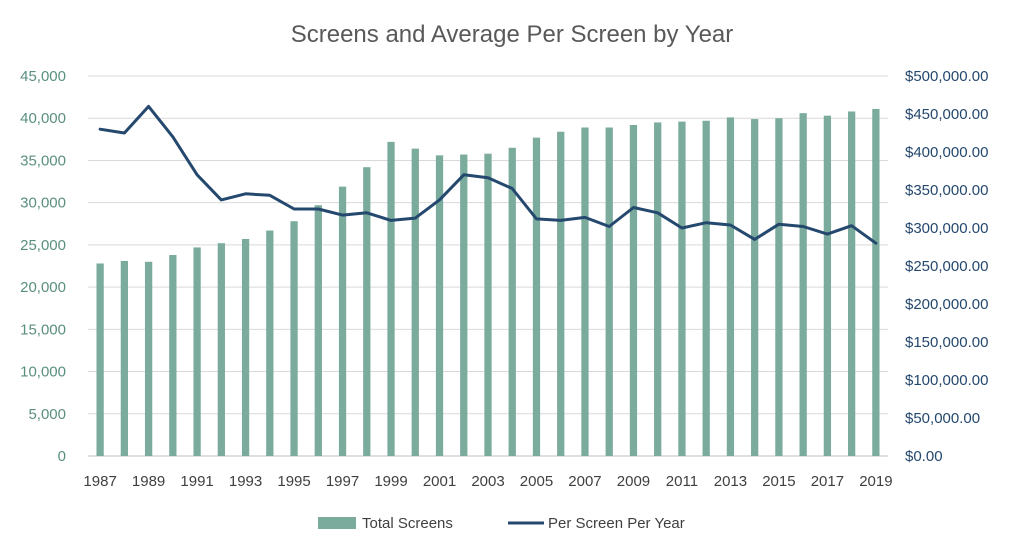 This screenshot has height=558, width=1024. What do you see at coordinates (415, 302) in the screenshot?
I see `bar-total-screens-2000` at bounding box center [415, 302].